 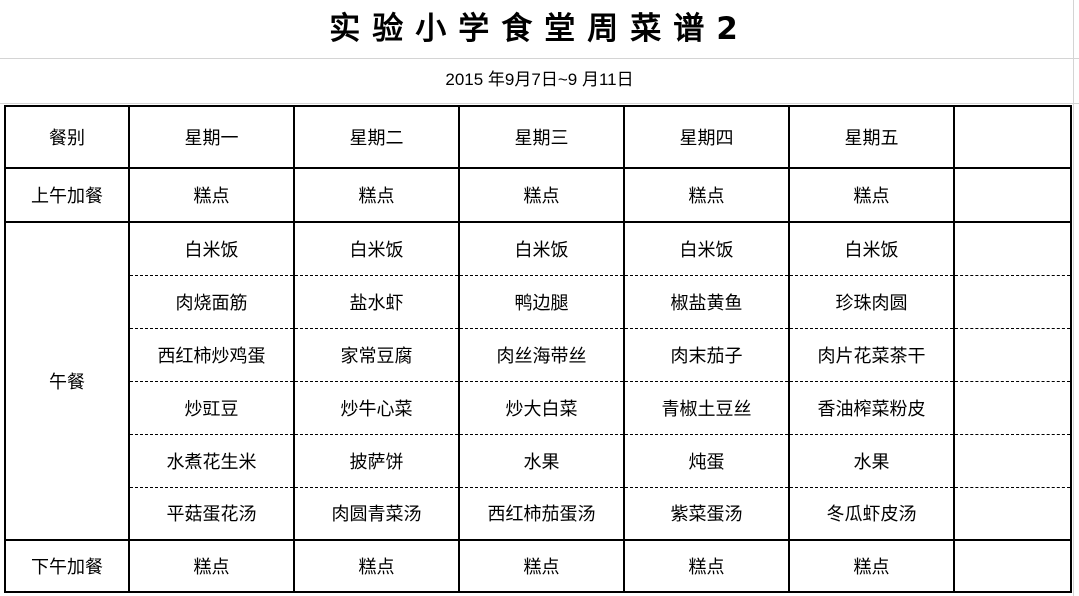 What do you see at coordinates (706, 137) in the screenshot?
I see `day-header: 星期四` at bounding box center [706, 137].